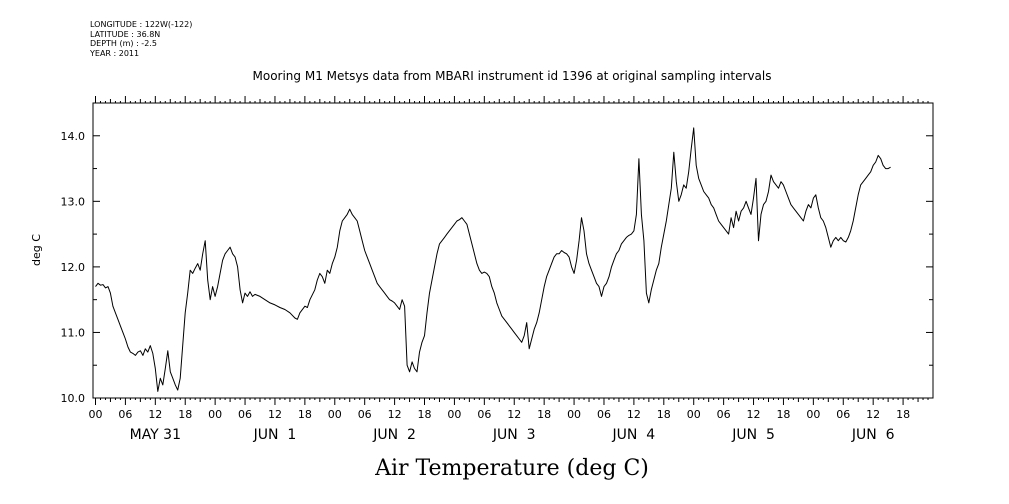 The height and width of the screenshot is (504, 1009). I want to click on x-day-label: JUN 5, so click(753, 435).